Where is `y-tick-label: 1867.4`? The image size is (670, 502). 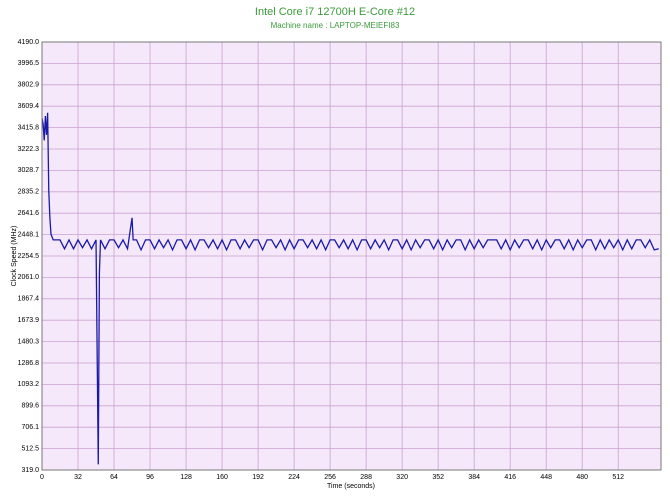 y-tick-label: 1867.4 is located at coordinates (29, 299).